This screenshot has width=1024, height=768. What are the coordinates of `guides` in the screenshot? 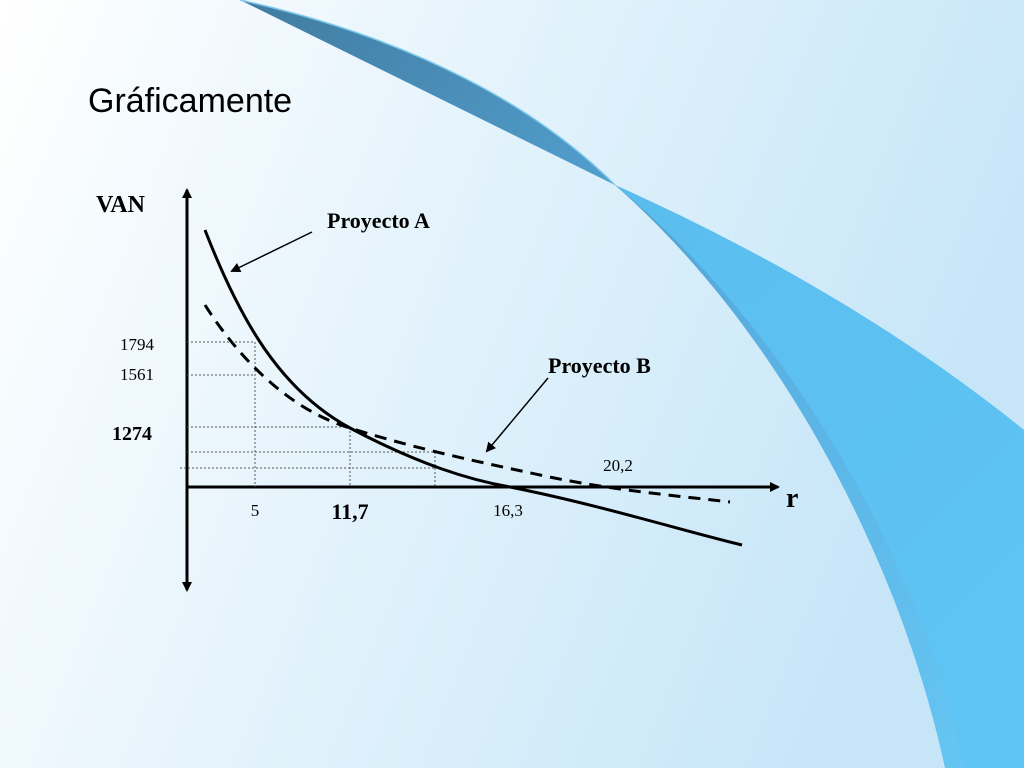 It's located at (308, 414).